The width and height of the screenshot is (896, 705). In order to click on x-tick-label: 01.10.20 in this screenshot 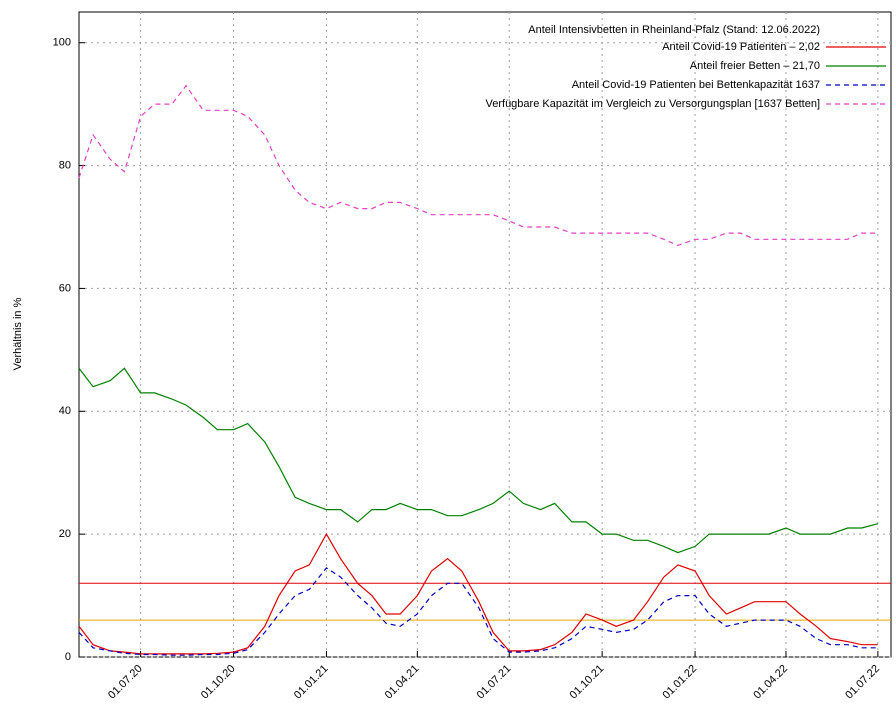, I will do `click(218, 682)`.